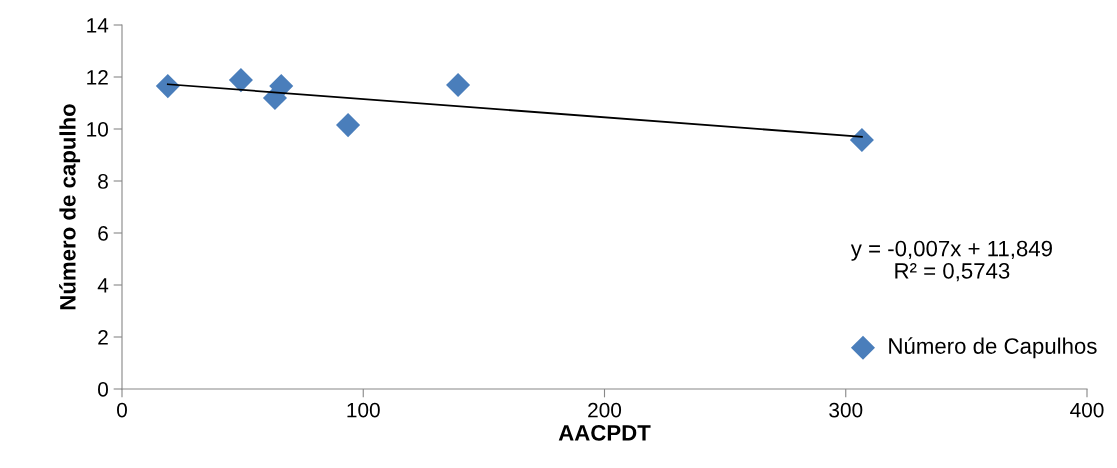 Image resolution: width=1117 pixels, height=468 pixels. I want to click on y-tick-label: 12, so click(97, 77).